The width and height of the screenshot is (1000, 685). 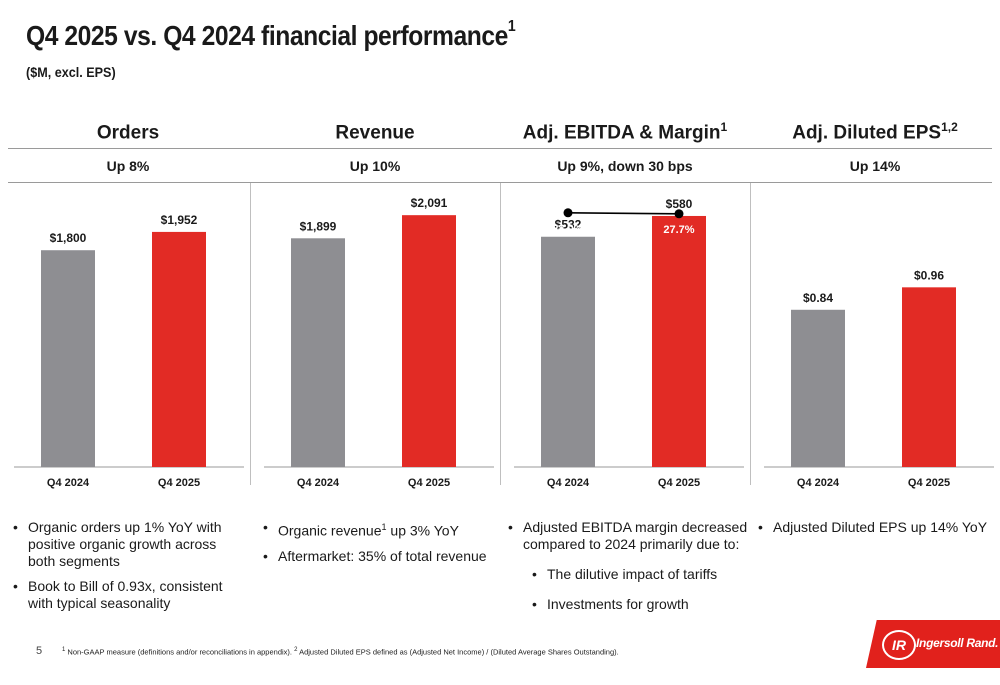 I want to click on orders-chart: $1,800 Q4 2024 $1,952 Q4 2025, so click(x=129, y=351).